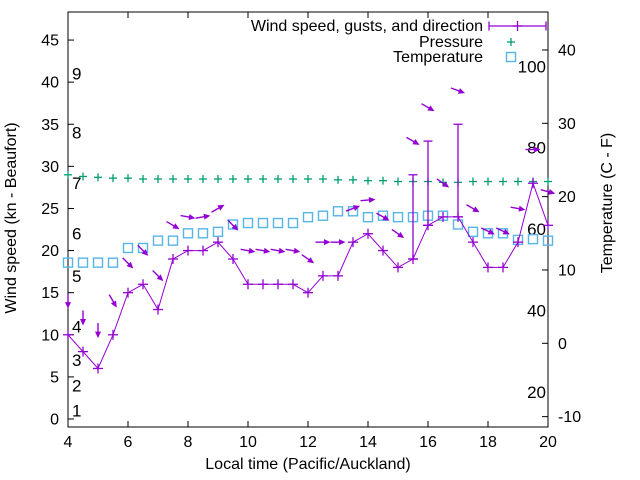 The height and width of the screenshot is (480, 640). Describe the element at coordinates (307, 464) in the screenshot. I see `svg-text: Local time (Pacific/Auckland)` at that location.